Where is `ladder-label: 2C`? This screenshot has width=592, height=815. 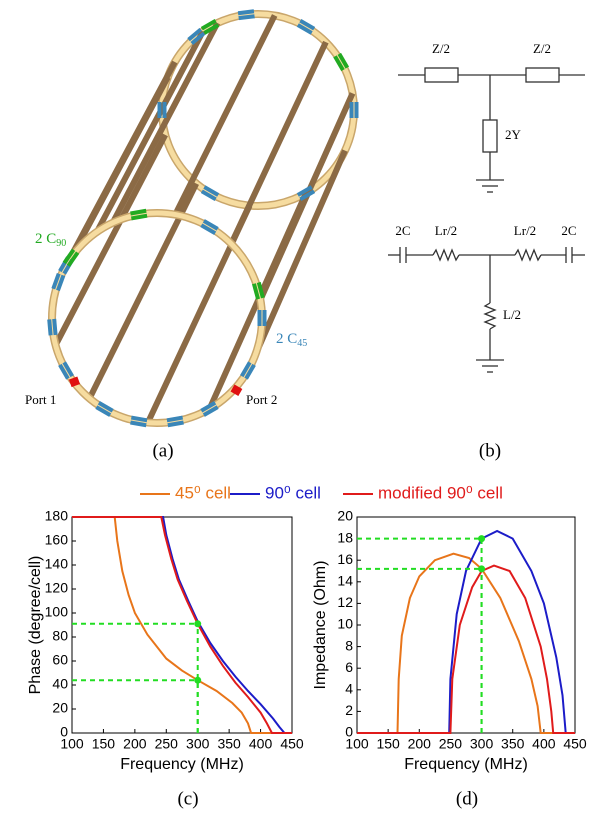 ladder-label: 2C is located at coordinates (568, 230).